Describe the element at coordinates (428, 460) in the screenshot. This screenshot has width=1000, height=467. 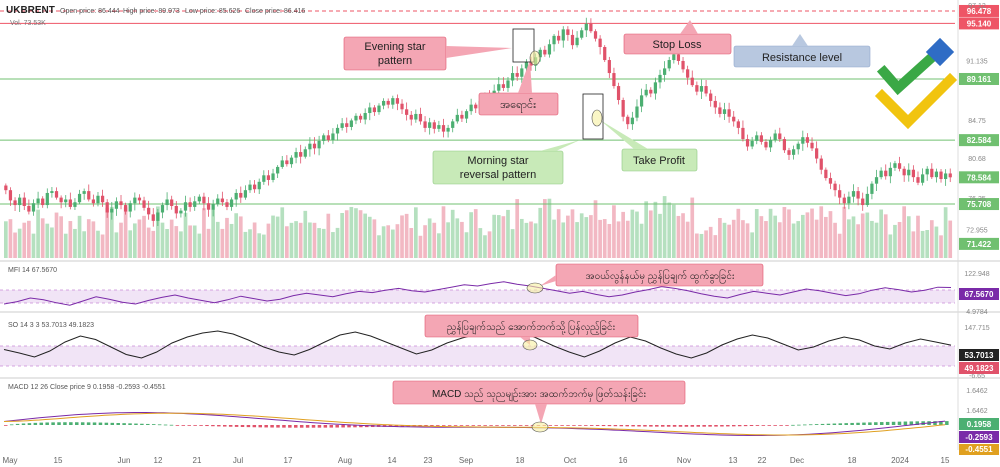
I see `date-tick-label: 23` at that location.